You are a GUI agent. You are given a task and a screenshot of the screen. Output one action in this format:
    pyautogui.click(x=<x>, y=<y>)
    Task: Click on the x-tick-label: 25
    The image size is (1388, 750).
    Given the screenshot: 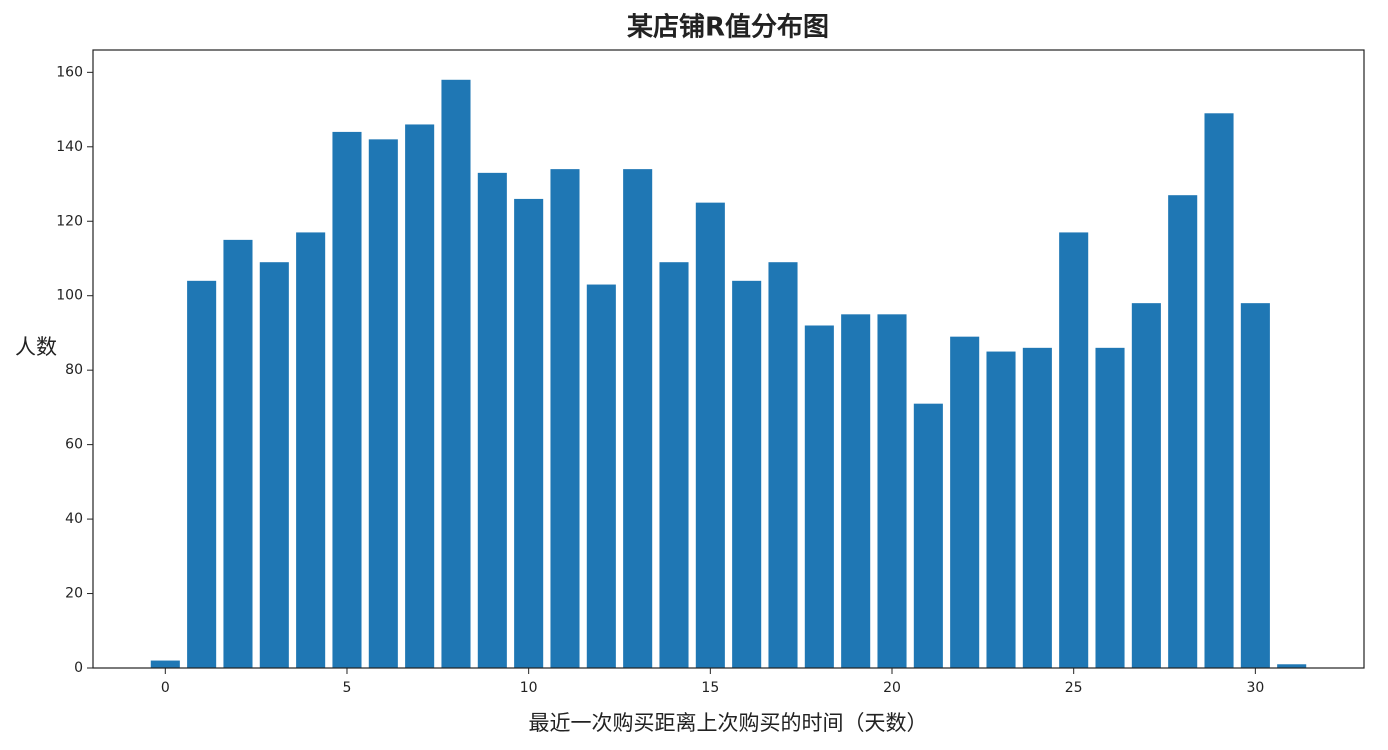 What is the action you would take?
    pyautogui.click(x=1074, y=688)
    